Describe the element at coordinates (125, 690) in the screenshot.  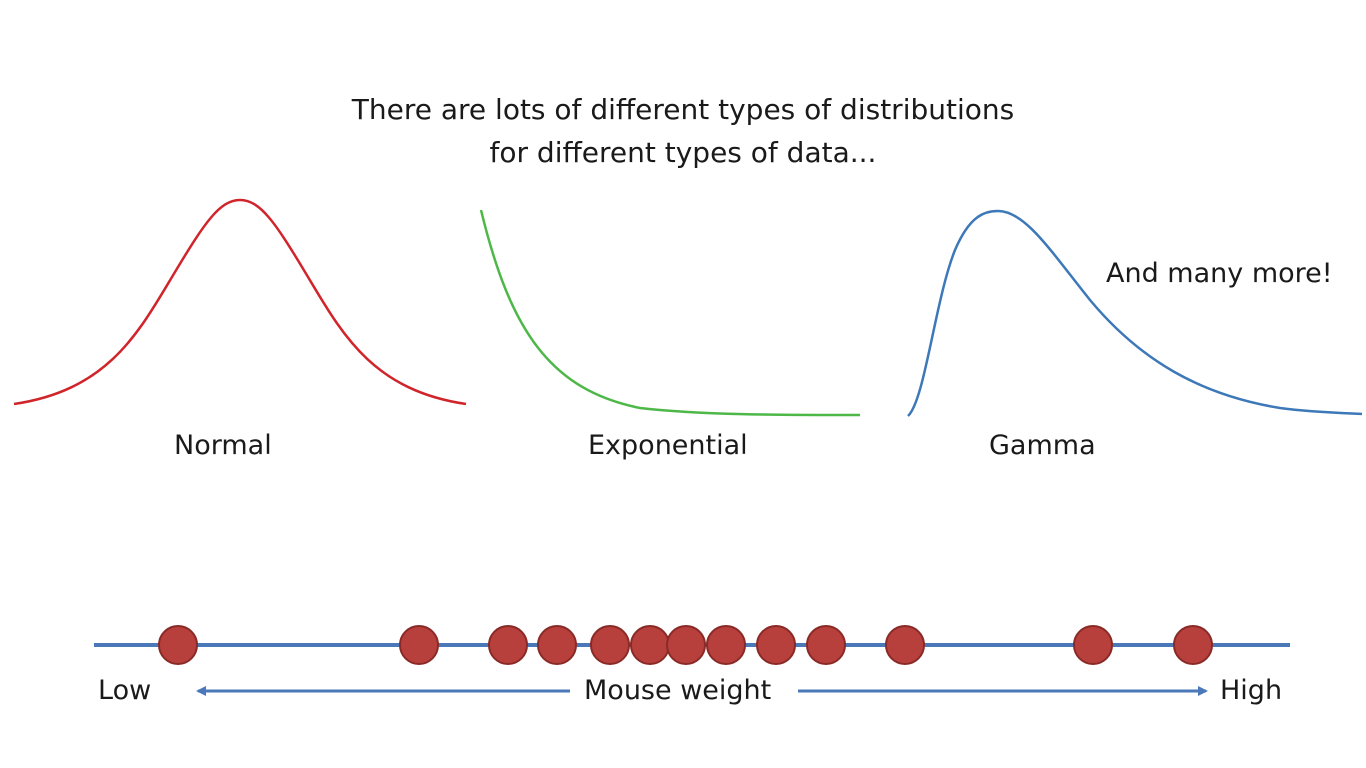
I see `low-label: Low` at that location.